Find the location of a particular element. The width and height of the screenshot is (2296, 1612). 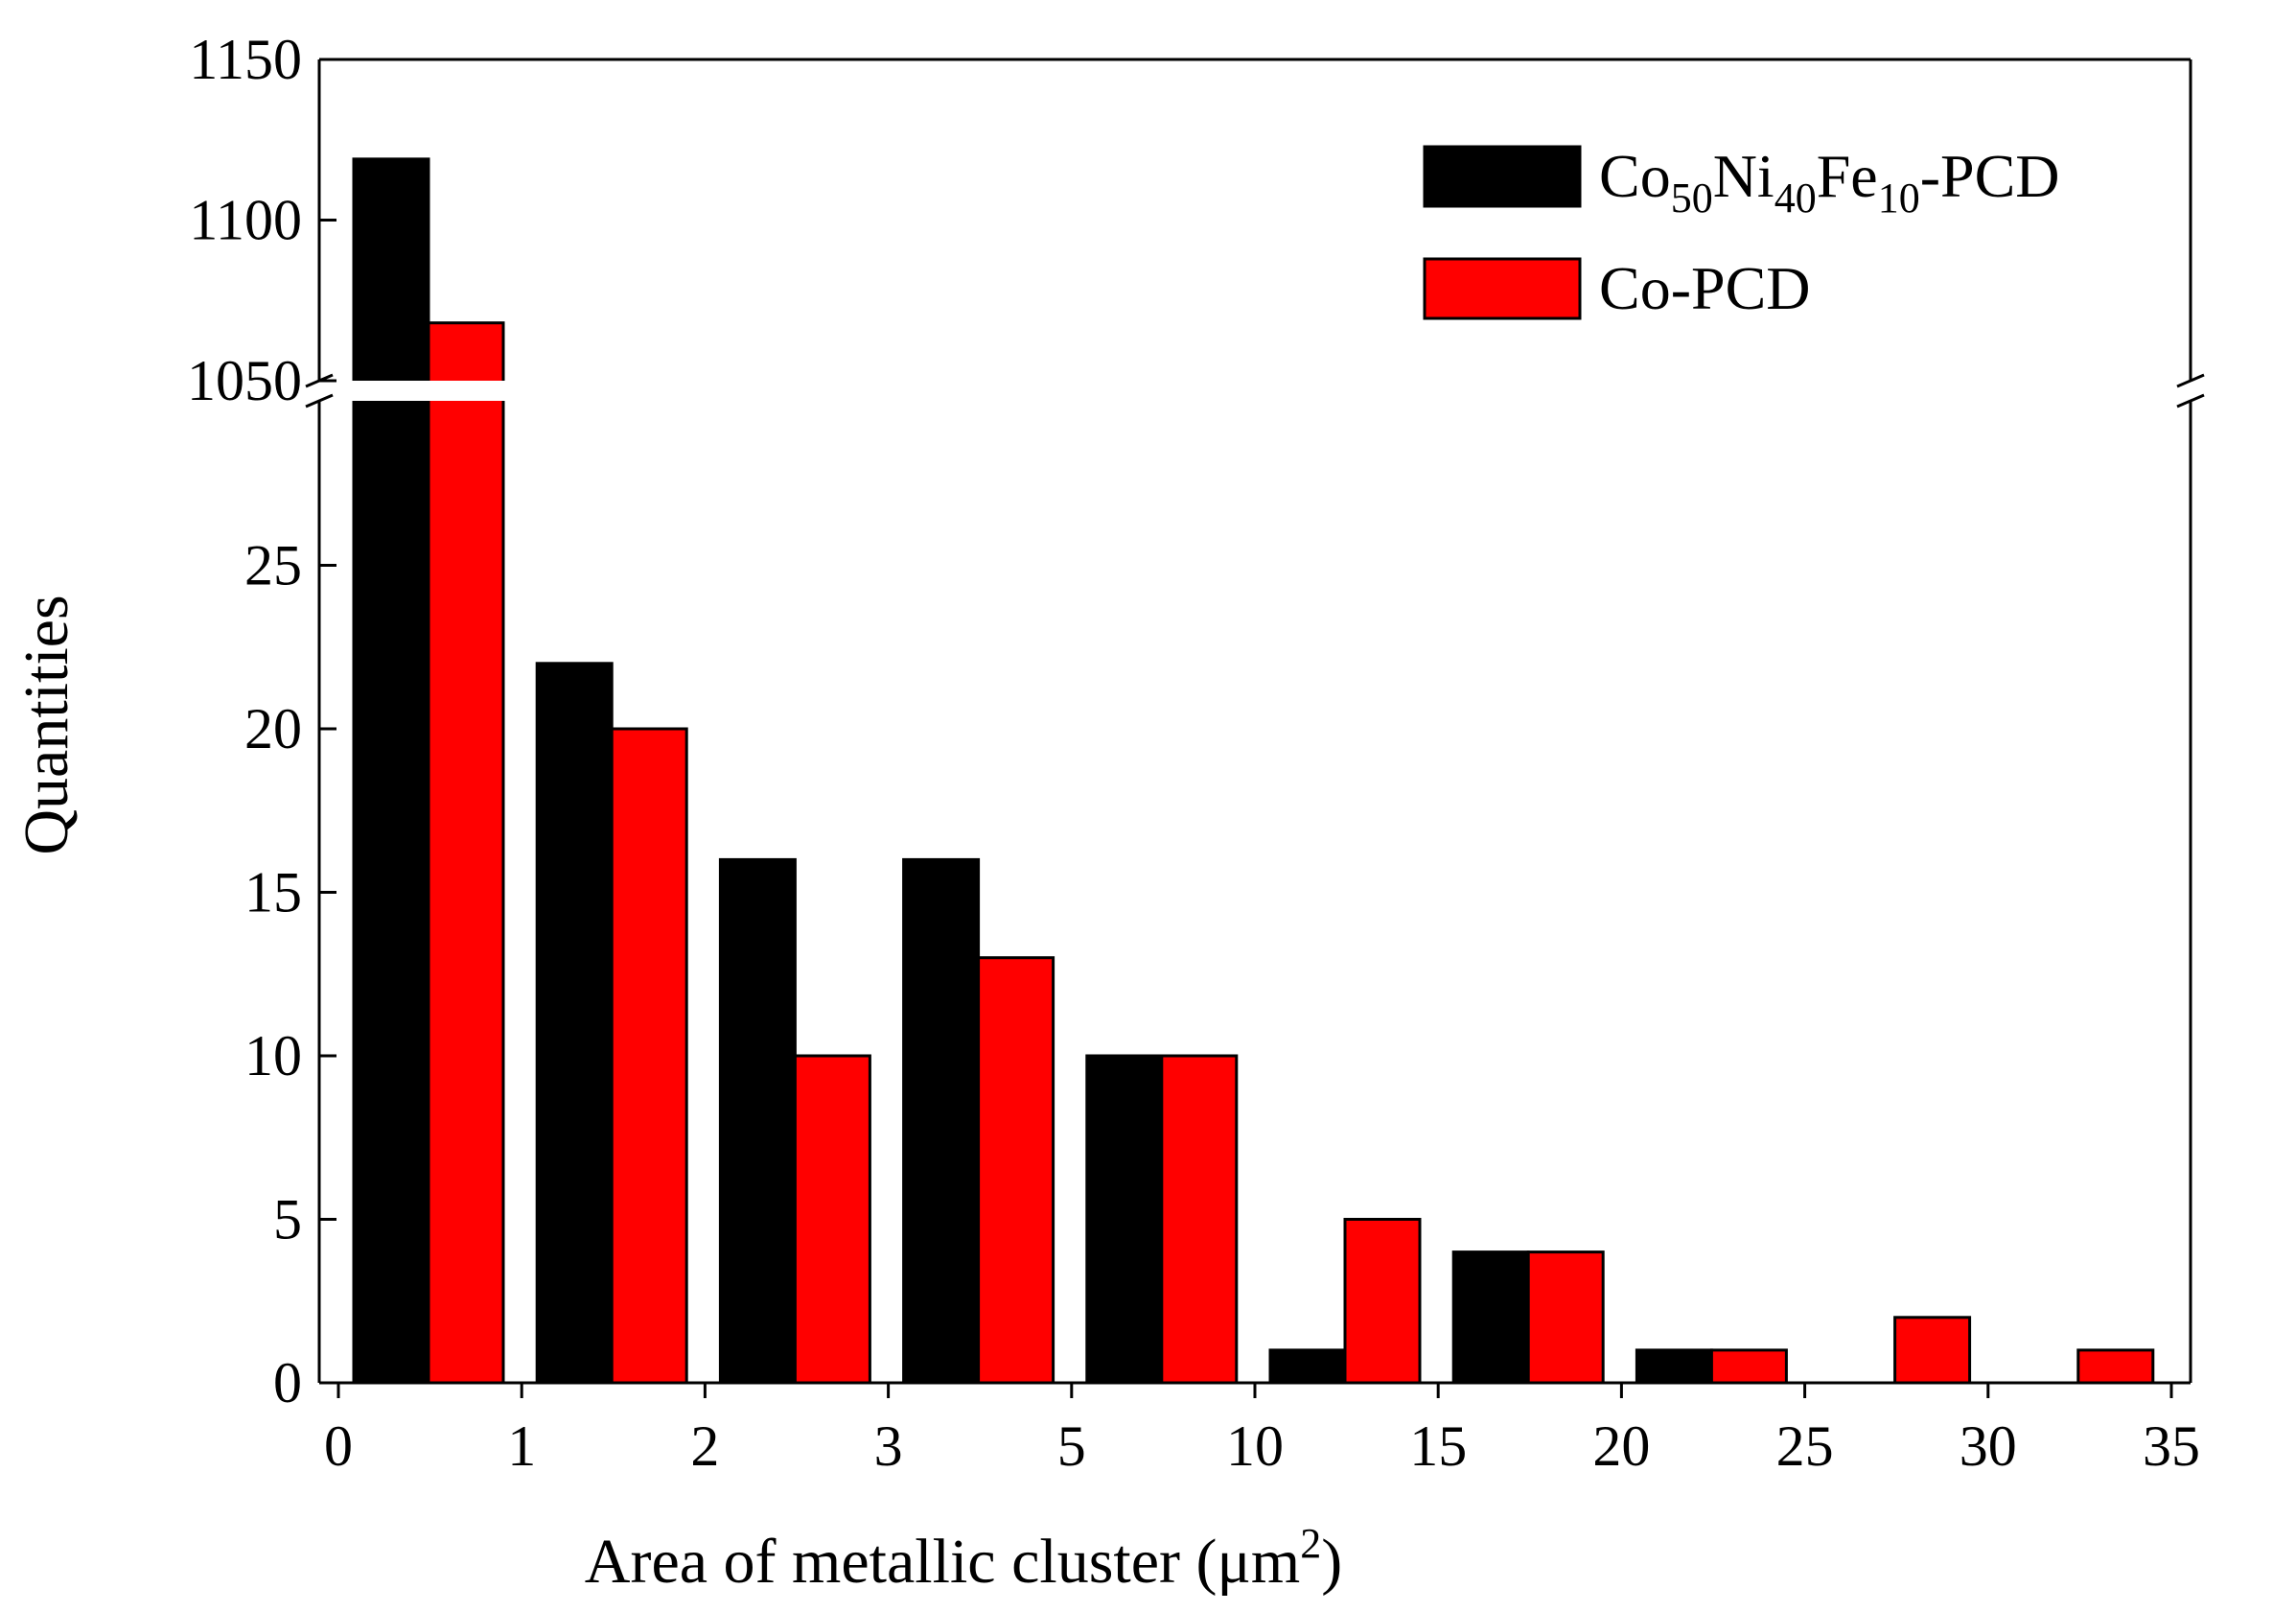

x-tick-label: 10 is located at coordinates (1255, 1446).